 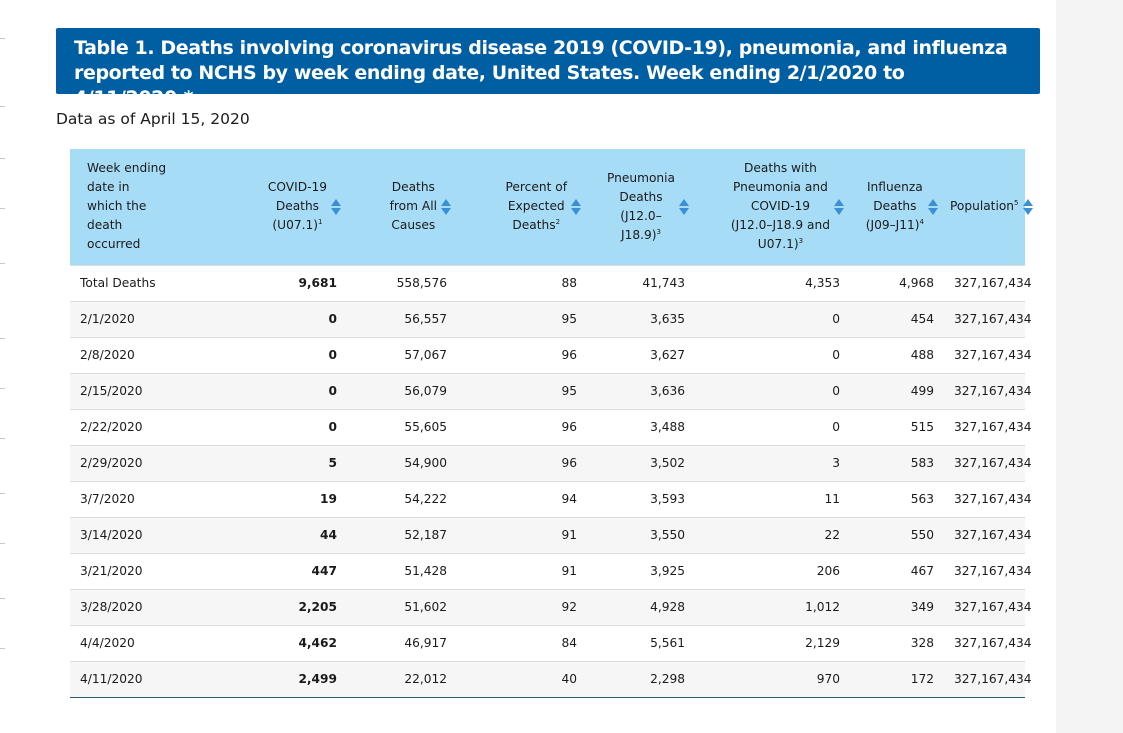 What do you see at coordinates (984, 206) in the screenshot?
I see `column-header-label: Population5` at bounding box center [984, 206].